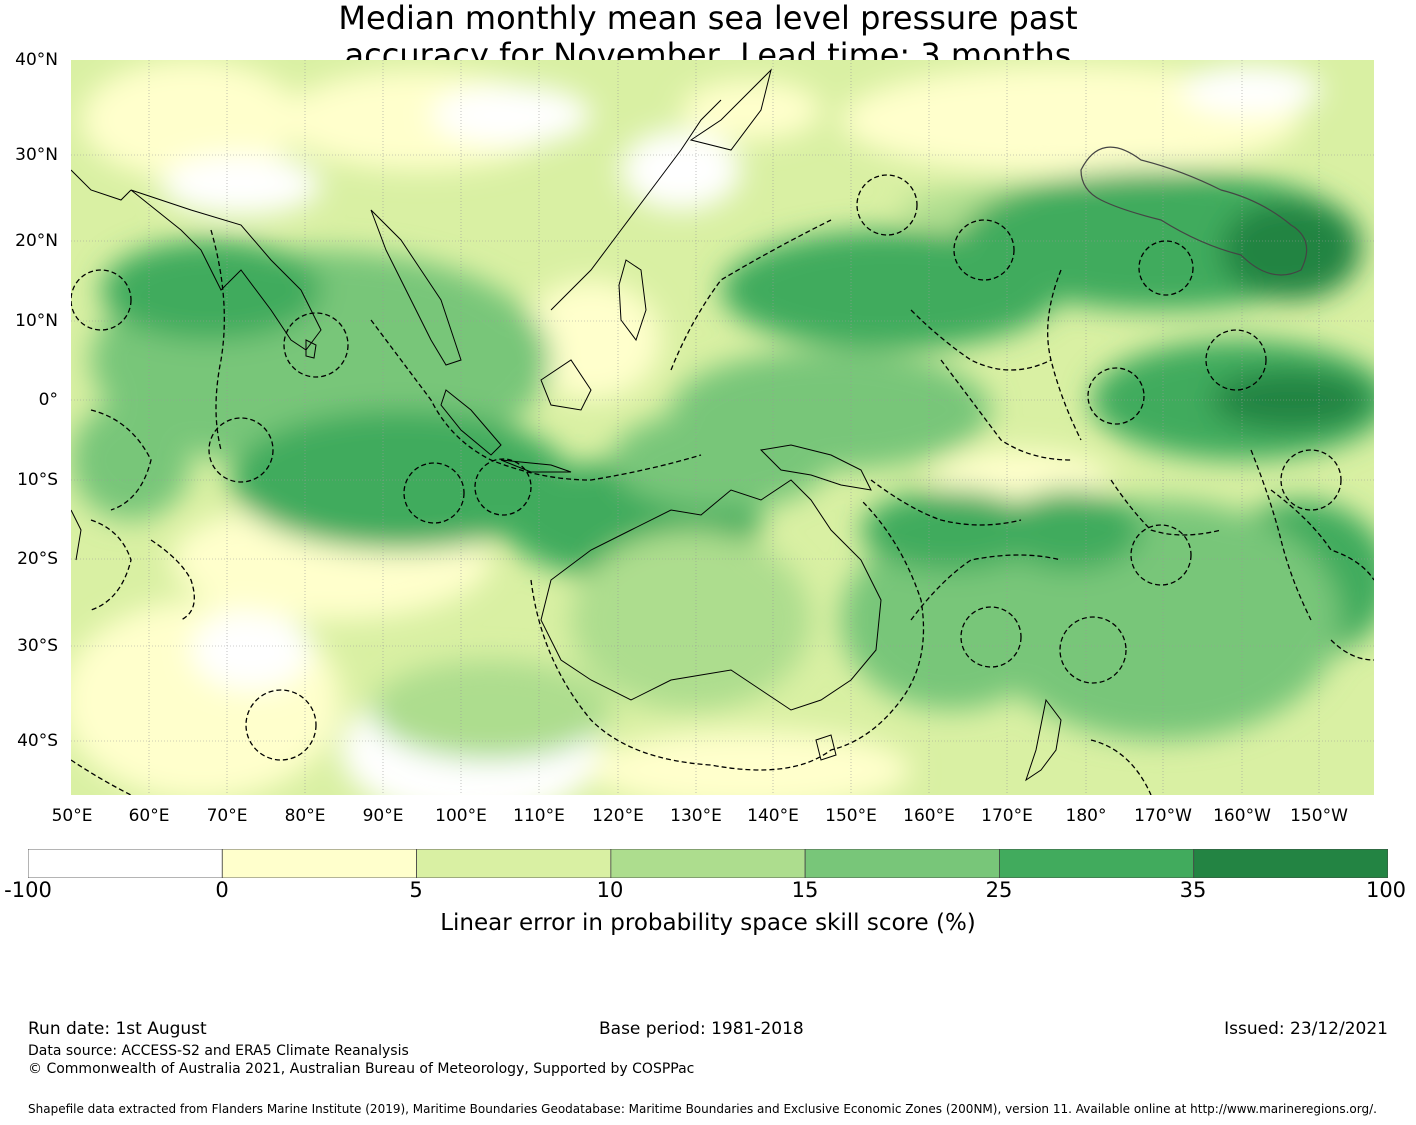  I want to click on lon-label-60e: 60°E, so click(149, 816).